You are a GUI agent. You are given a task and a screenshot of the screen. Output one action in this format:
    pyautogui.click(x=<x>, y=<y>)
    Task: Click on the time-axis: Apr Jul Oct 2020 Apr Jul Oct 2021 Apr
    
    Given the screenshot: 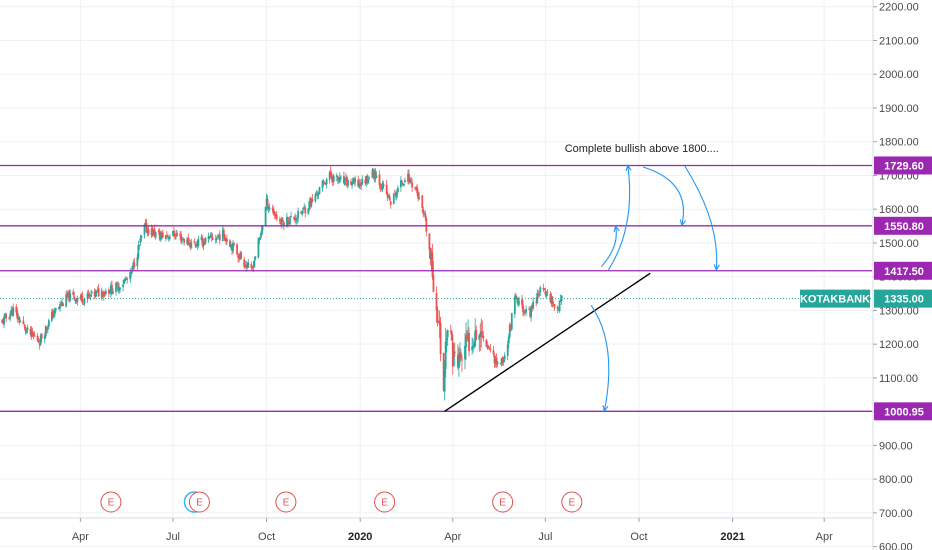 What is the action you would take?
    pyautogui.click(x=436, y=530)
    